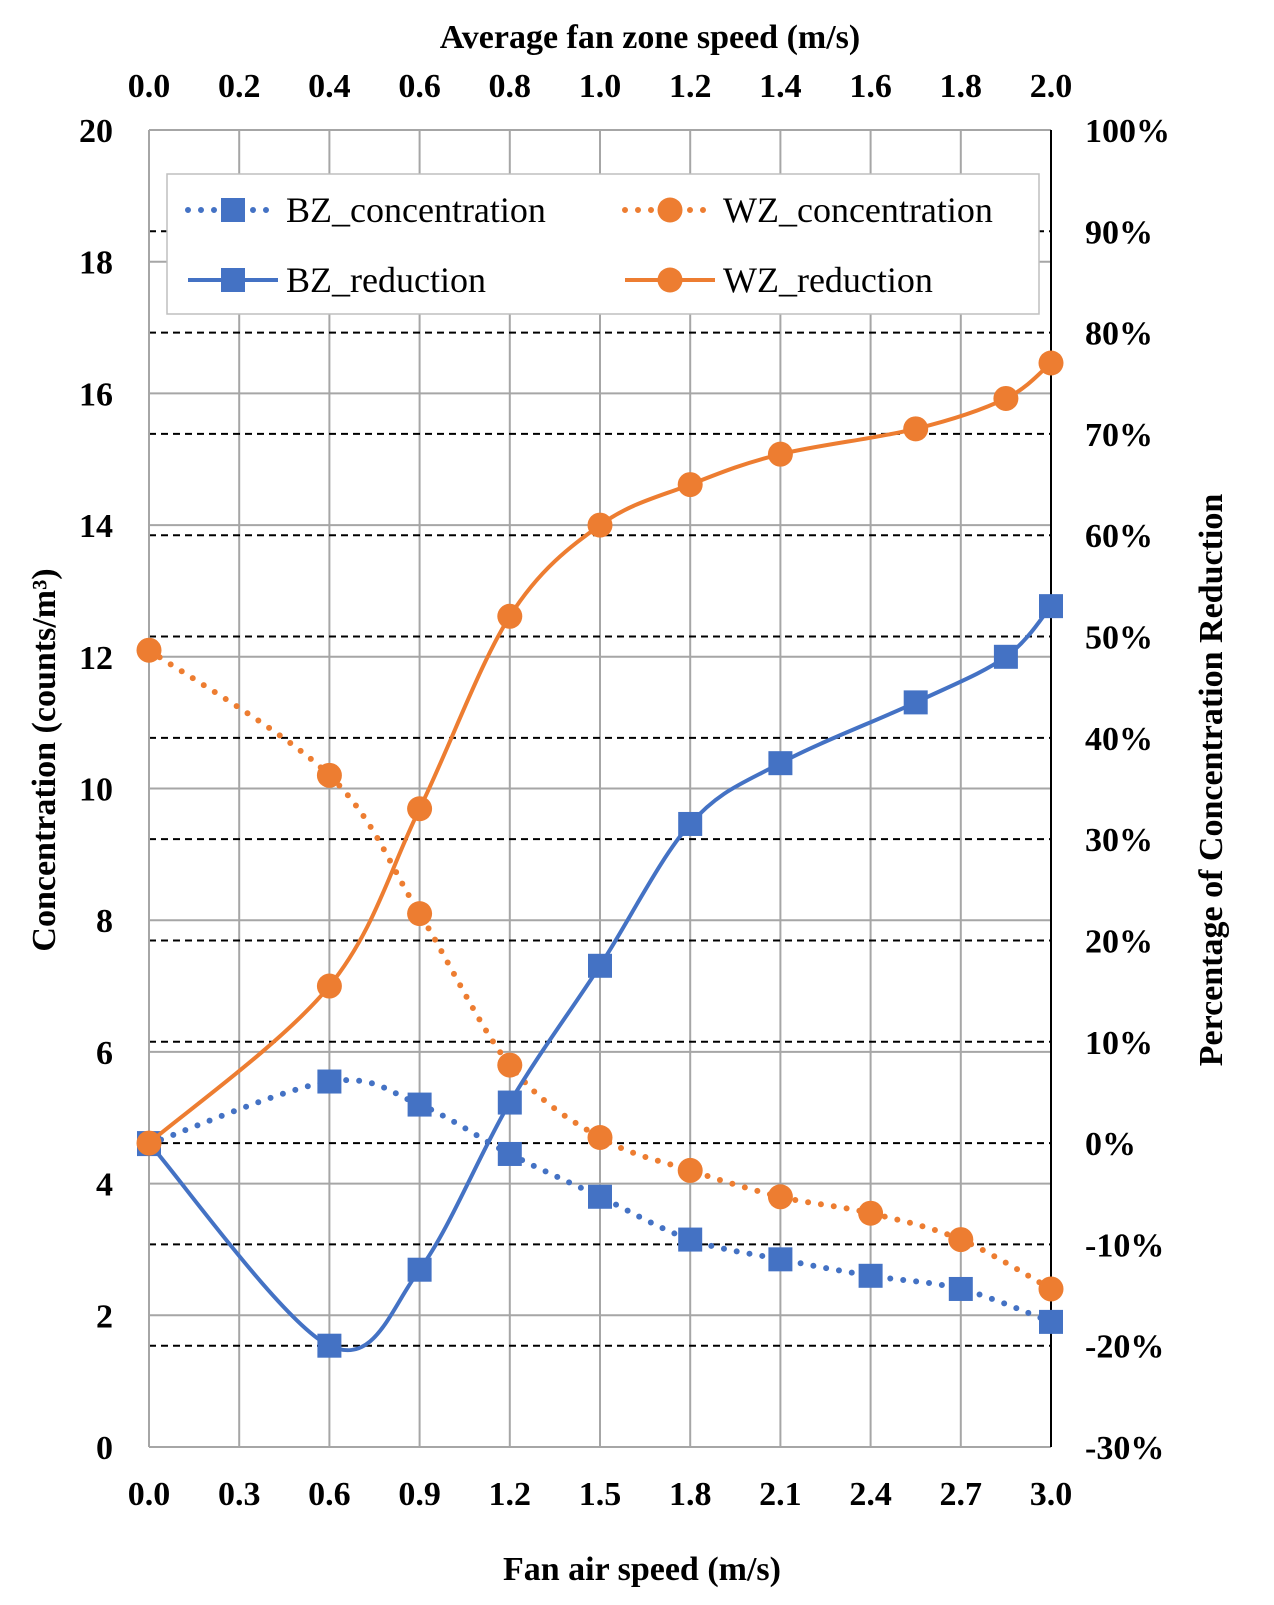  Describe the element at coordinates (670, 280) in the screenshot. I see `legend-marker-wz-reduction` at that location.